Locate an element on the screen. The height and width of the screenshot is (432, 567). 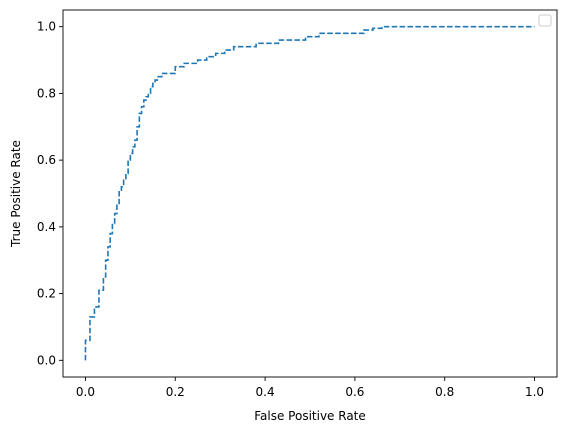
x-tick-label: 0.0 is located at coordinates (85, 392).